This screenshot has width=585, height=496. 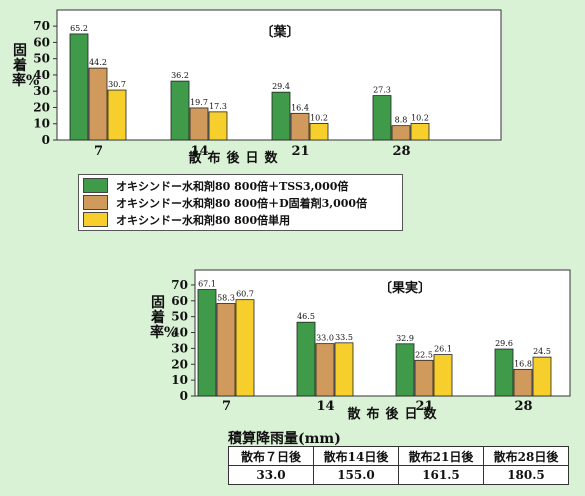 What do you see at coordinates (424, 406) in the screenshot?
I see `fruit-category-label: 21` at bounding box center [424, 406].